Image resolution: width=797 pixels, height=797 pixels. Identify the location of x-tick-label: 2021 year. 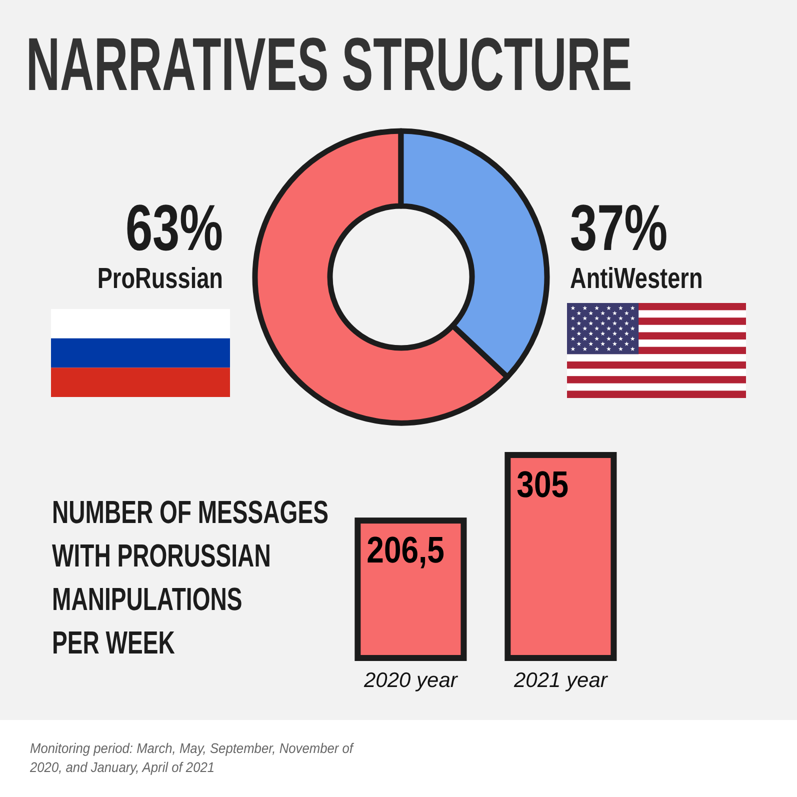
(560, 680).